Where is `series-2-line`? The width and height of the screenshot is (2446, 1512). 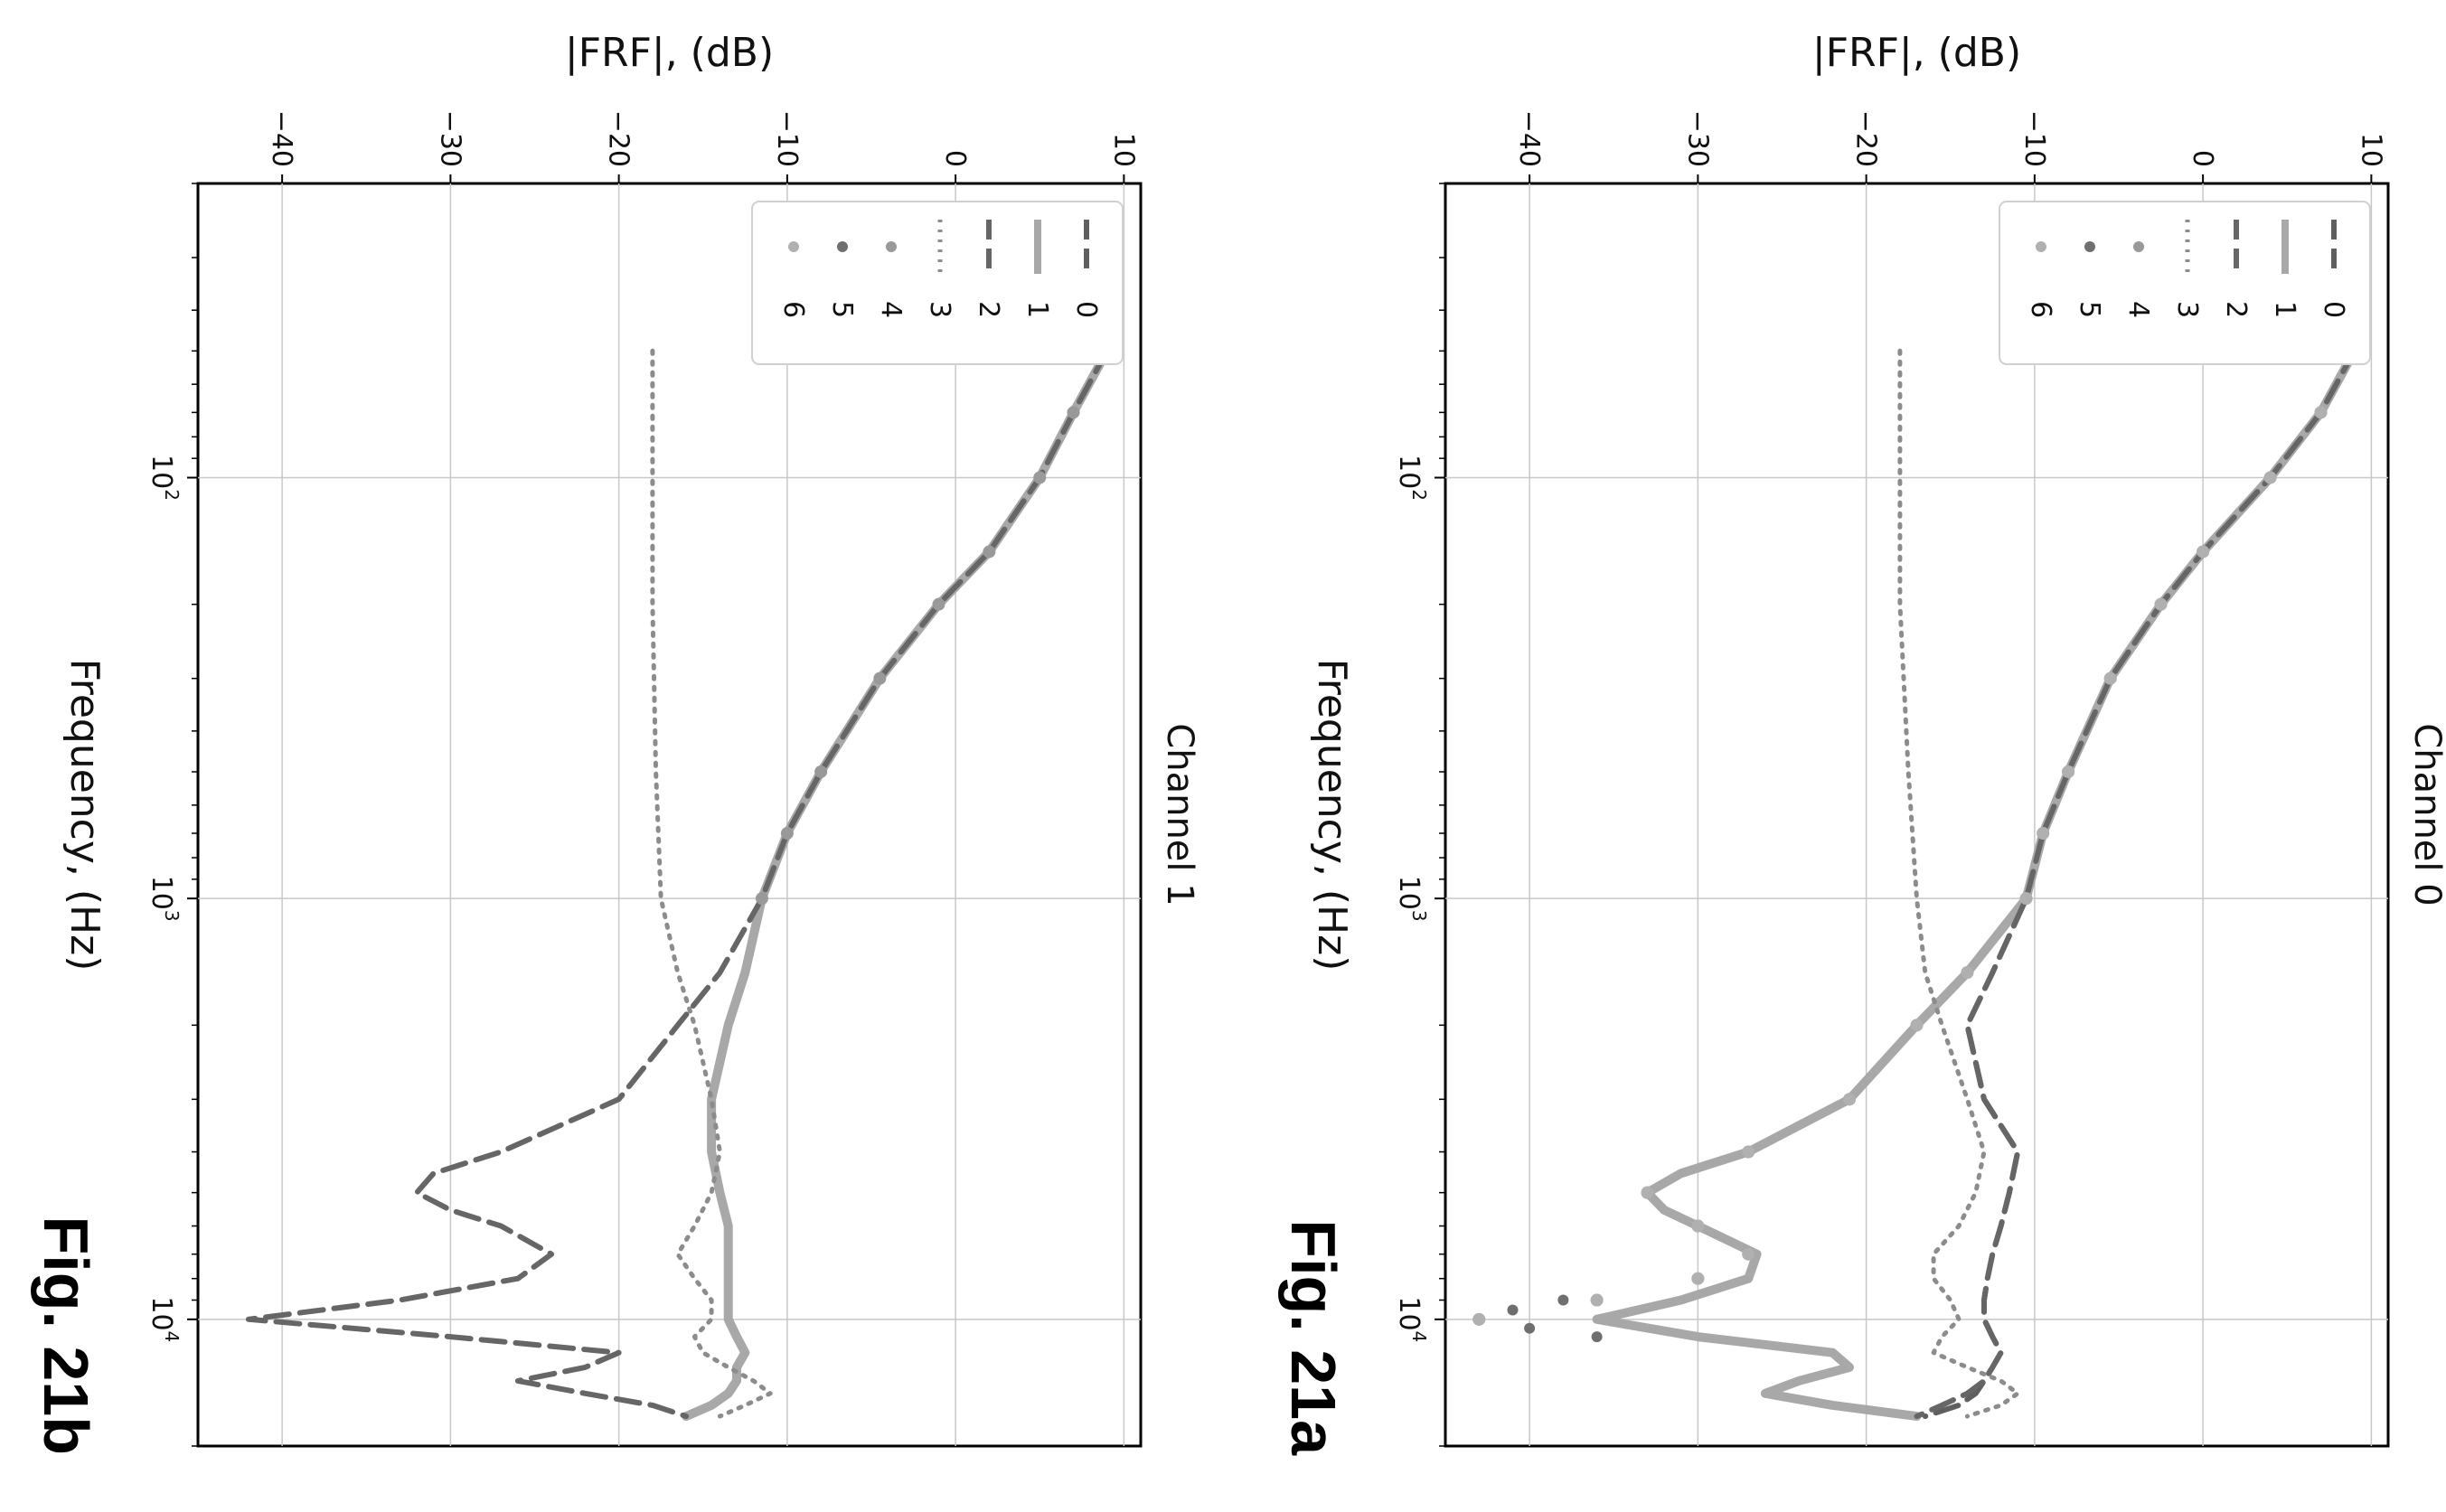
series-2-line is located at coordinates (2135, 884).